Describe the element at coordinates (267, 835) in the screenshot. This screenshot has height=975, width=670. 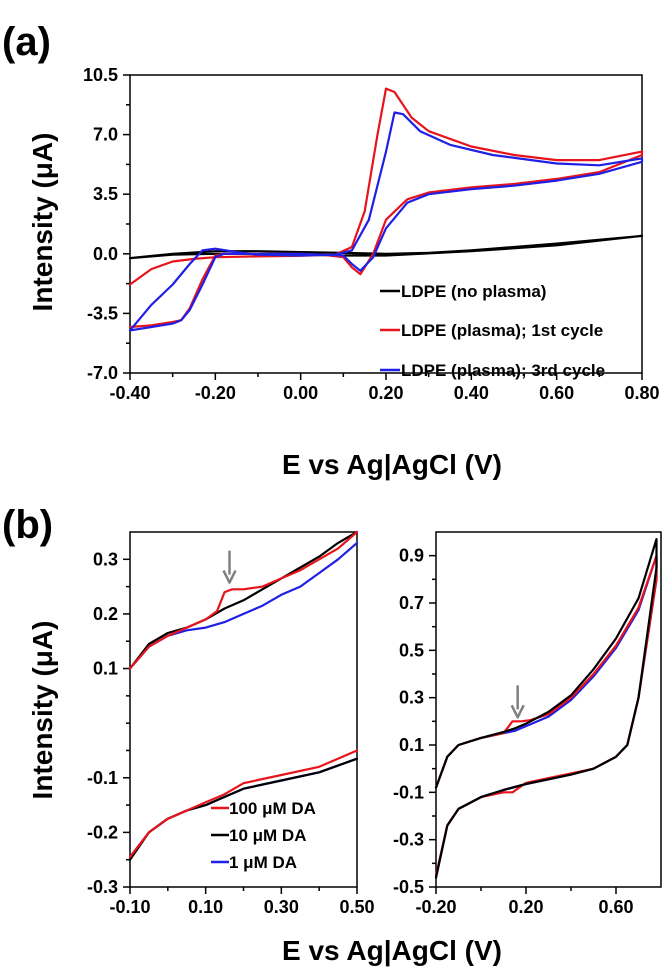
I see `panel-b-legend-label: 10 μM DA` at that location.